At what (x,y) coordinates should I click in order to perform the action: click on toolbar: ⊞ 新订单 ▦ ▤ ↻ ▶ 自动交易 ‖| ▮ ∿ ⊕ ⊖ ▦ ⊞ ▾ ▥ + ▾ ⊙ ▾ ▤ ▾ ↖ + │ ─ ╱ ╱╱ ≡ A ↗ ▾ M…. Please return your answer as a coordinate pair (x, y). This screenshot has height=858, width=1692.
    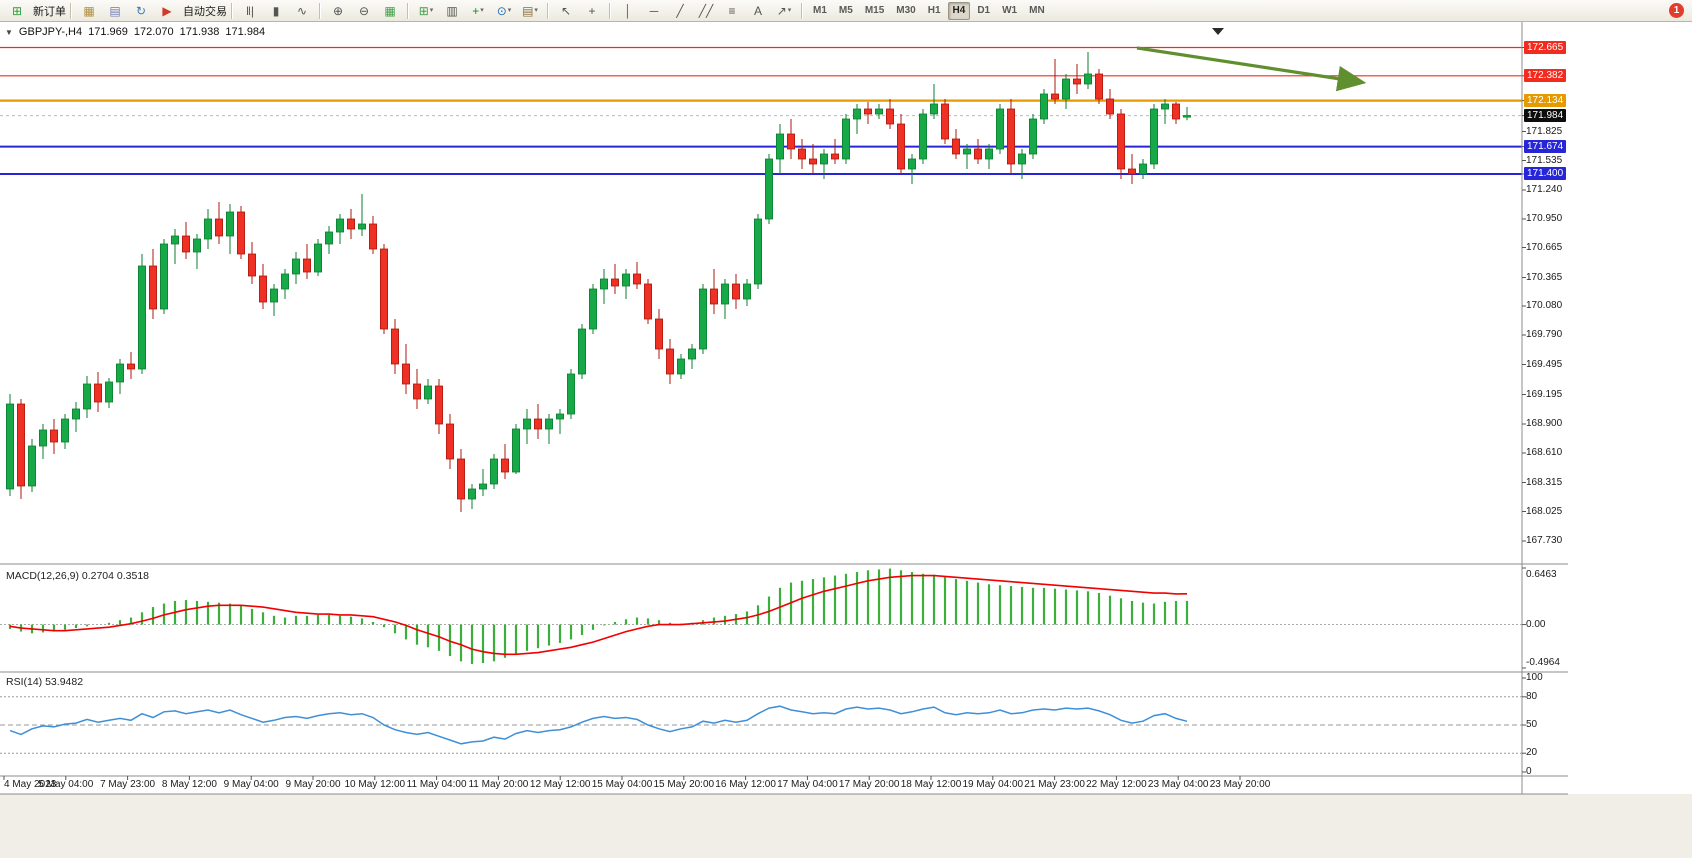
    Looking at the image, I should click on (846, 11).